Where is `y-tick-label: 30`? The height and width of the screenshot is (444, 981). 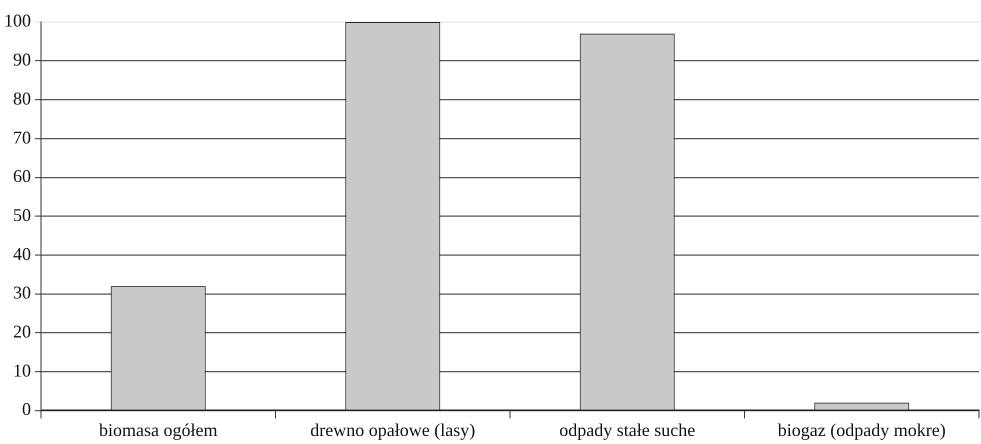
y-tick-label: 30 is located at coordinates (22, 292).